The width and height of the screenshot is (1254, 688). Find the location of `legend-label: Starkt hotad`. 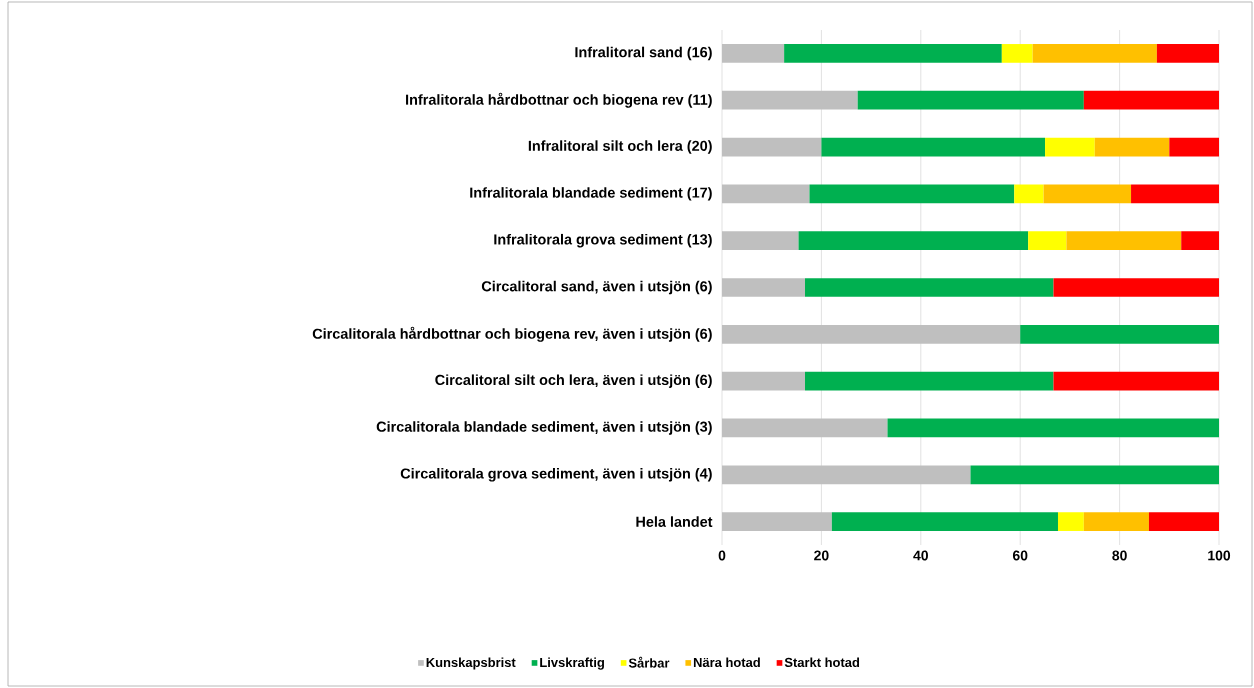

legend-label: Starkt hotad is located at coordinates (822, 662).